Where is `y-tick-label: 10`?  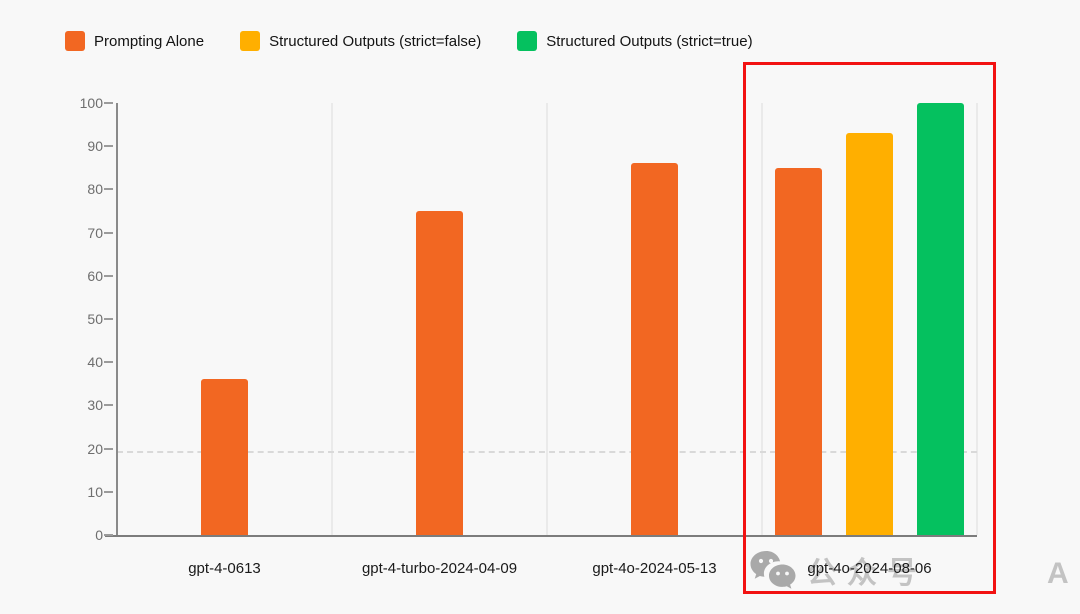 y-tick-label: 10 is located at coordinates (95, 491).